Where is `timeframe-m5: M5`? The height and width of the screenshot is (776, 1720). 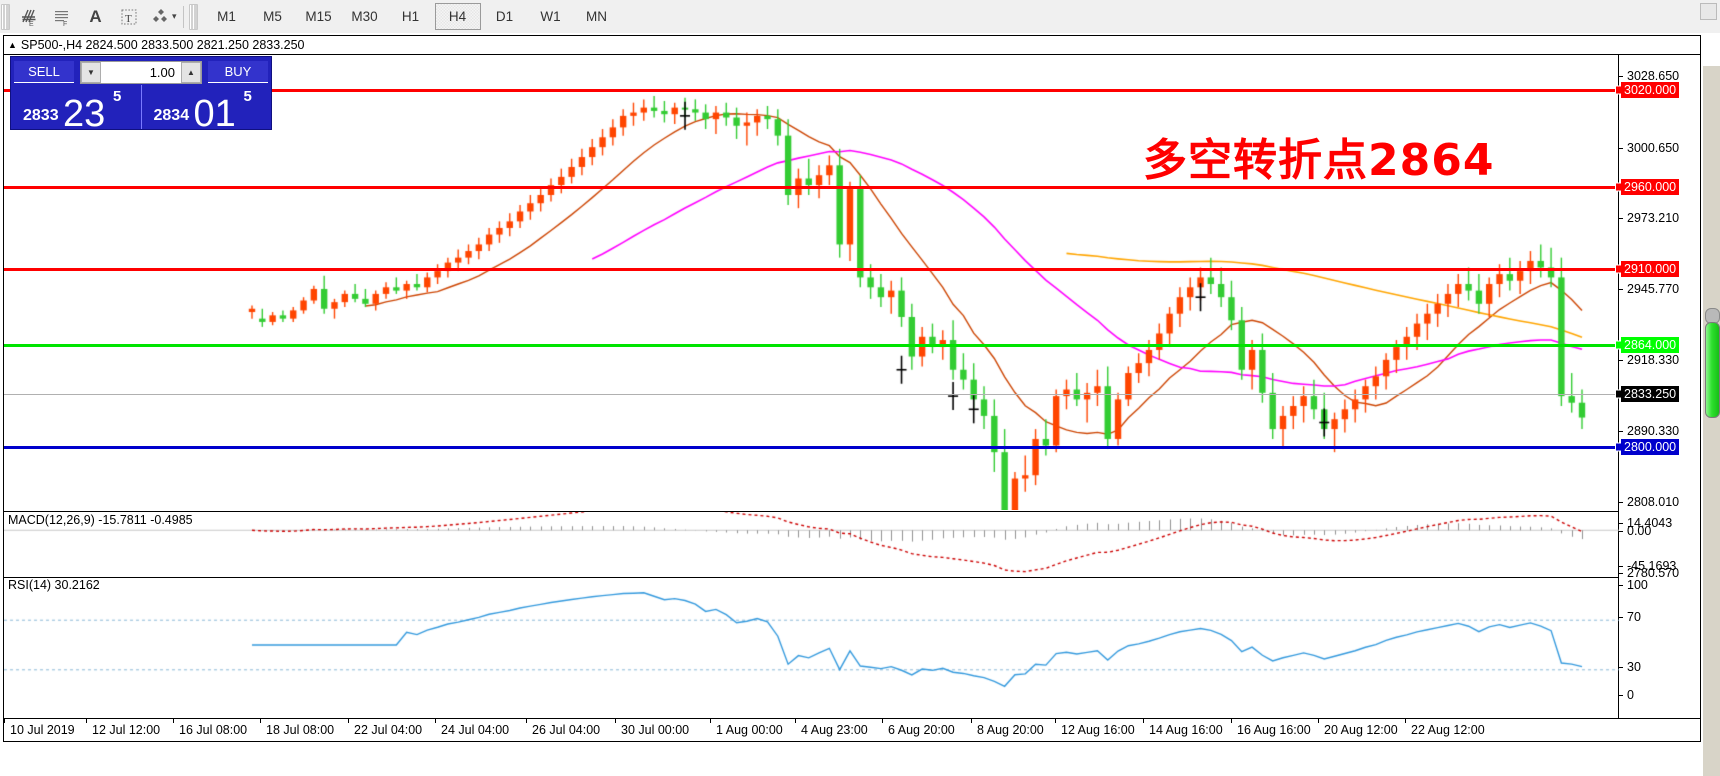 timeframe-m5: M5 is located at coordinates (272, 16).